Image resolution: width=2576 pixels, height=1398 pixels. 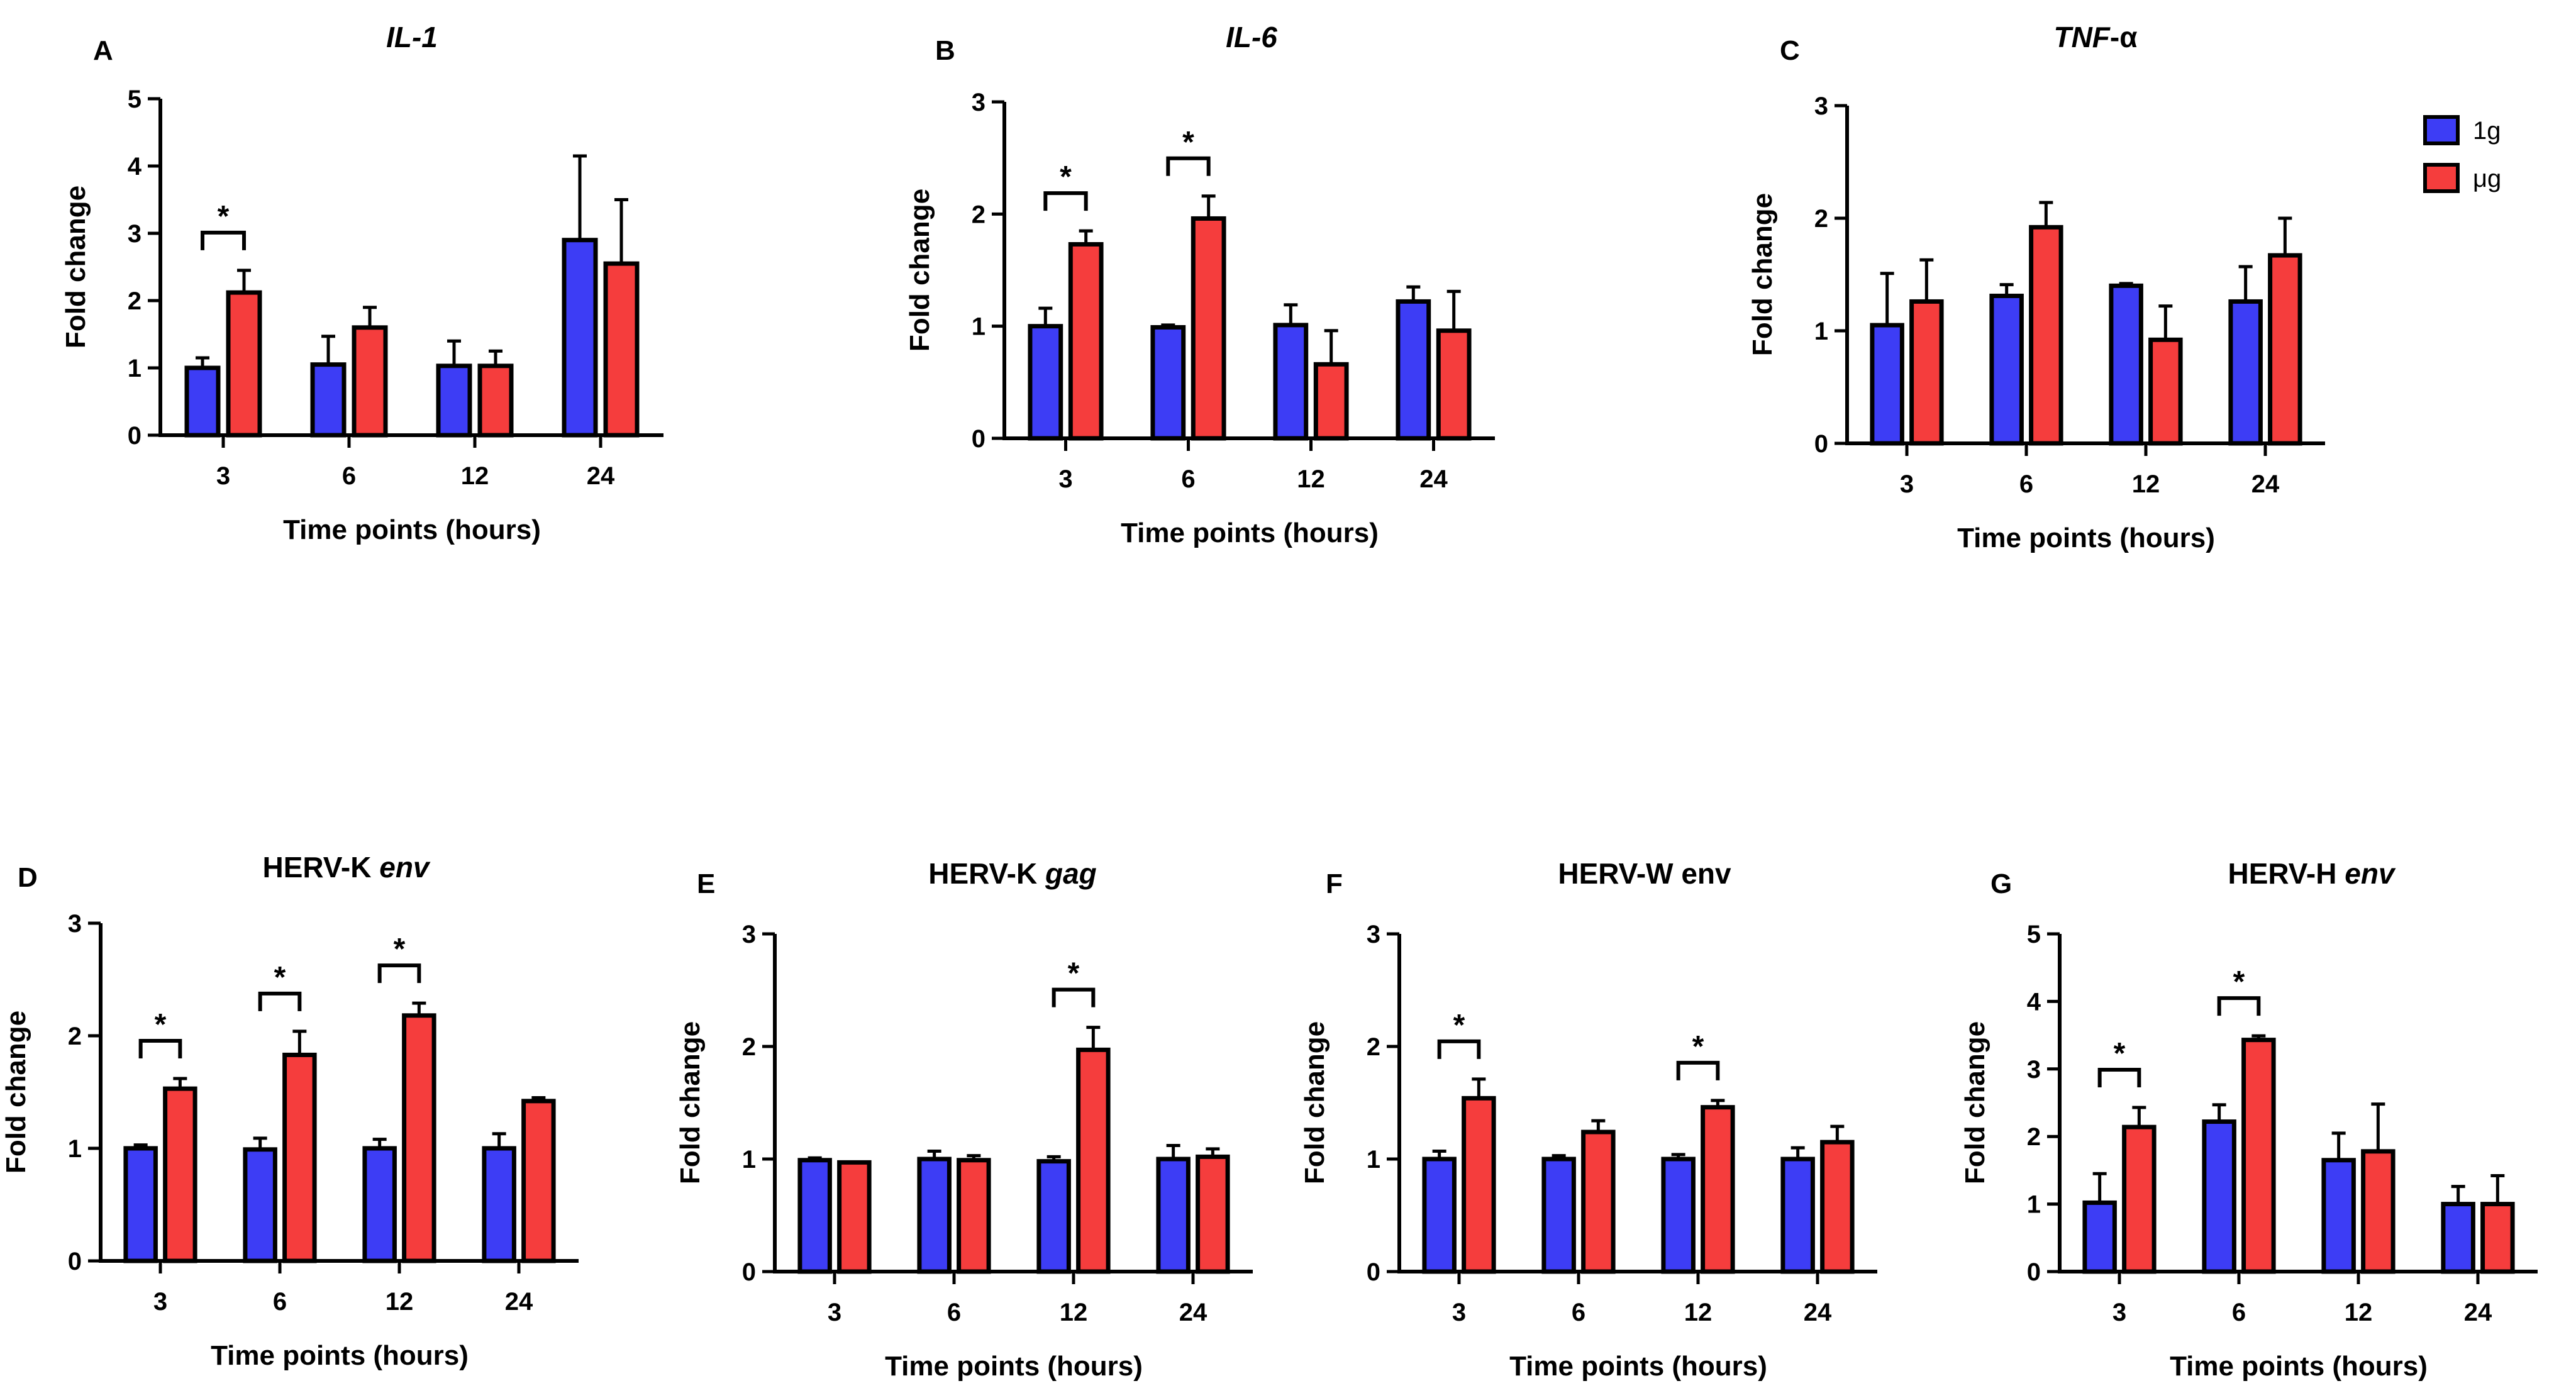 I want to click on chart-title: HERV-K env, so click(x=346, y=868).